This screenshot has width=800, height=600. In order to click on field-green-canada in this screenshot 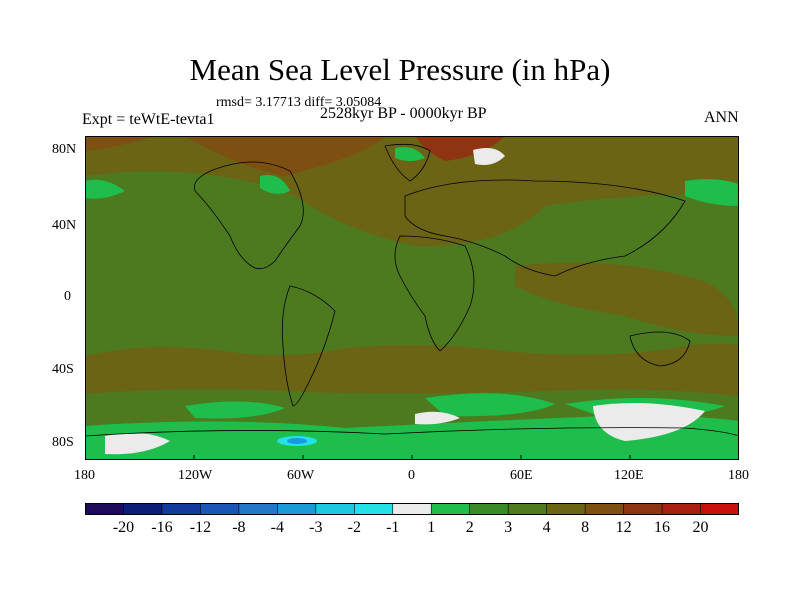, I will do `click(275, 184)`.